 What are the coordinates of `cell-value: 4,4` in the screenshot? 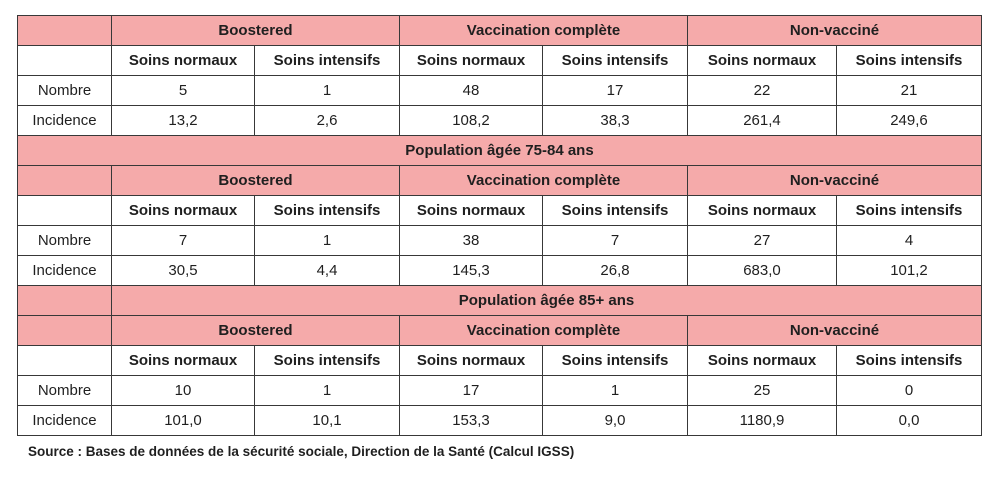 It's located at (327, 270).